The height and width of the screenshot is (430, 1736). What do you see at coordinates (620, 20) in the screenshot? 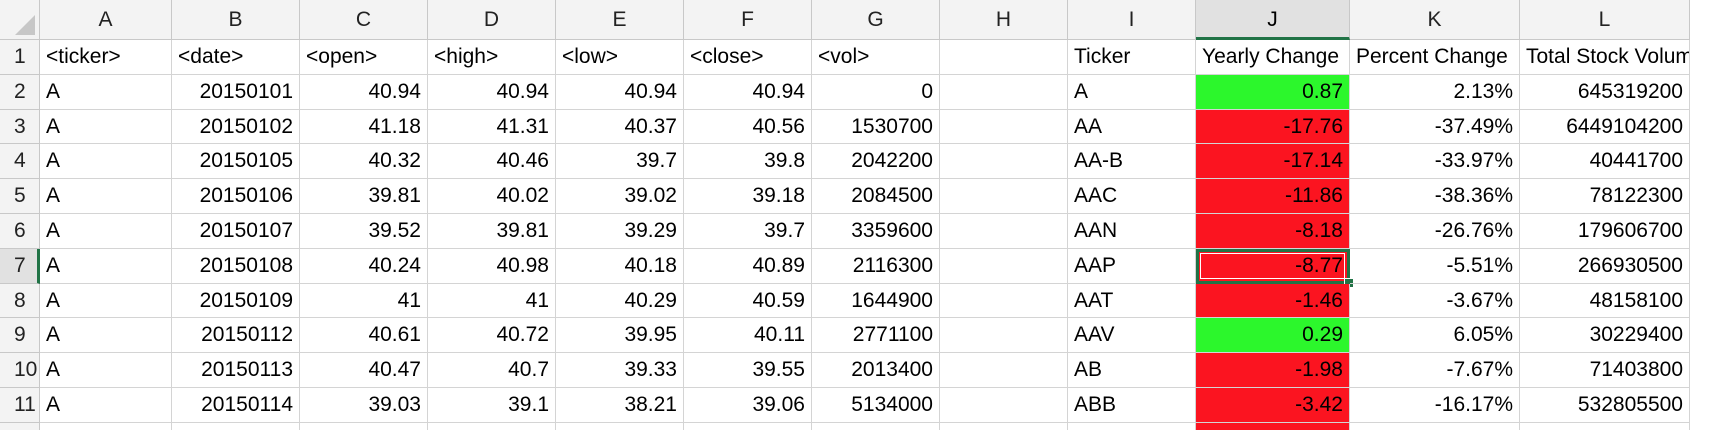
I see `column-header-e: E` at bounding box center [620, 20].